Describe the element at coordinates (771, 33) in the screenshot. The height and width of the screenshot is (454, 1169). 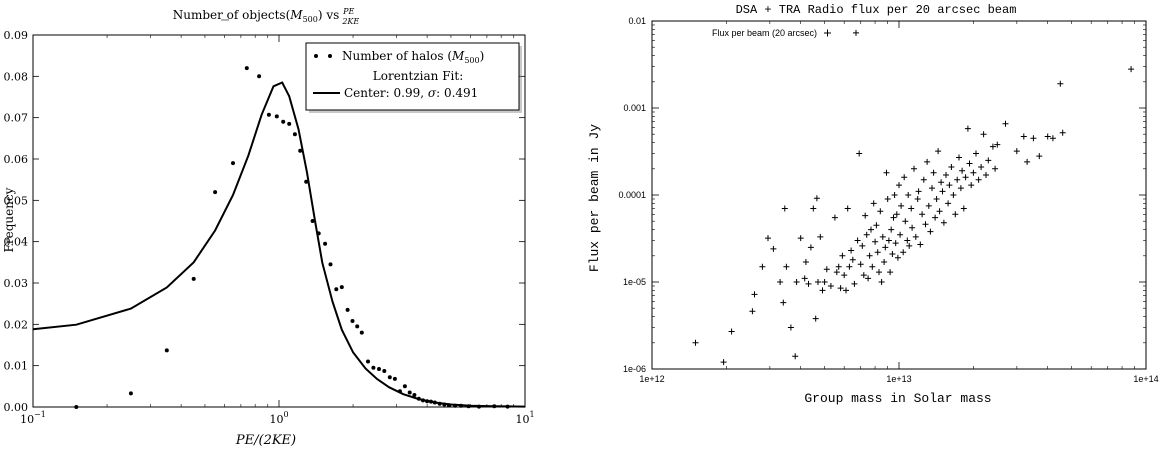
I see `legend: Flux per beam (20 arcsec)` at that location.